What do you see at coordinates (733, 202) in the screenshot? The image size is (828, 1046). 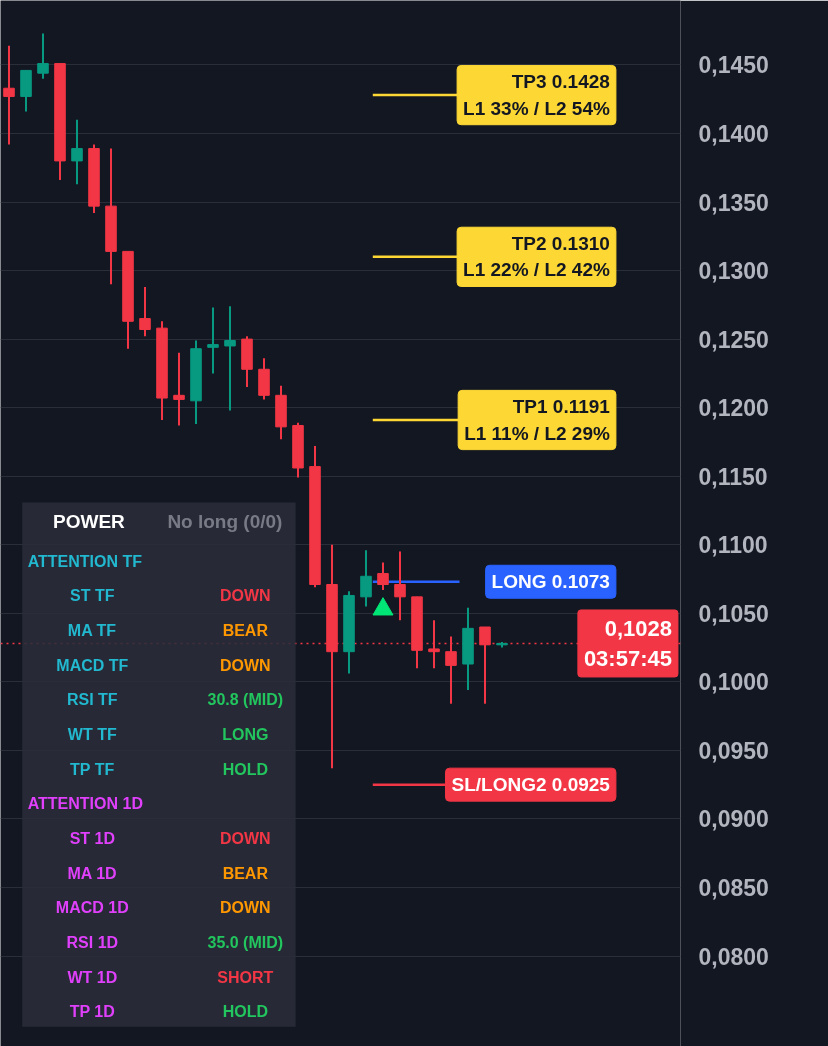 I see `y-tick-label: 0,1350` at bounding box center [733, 202].